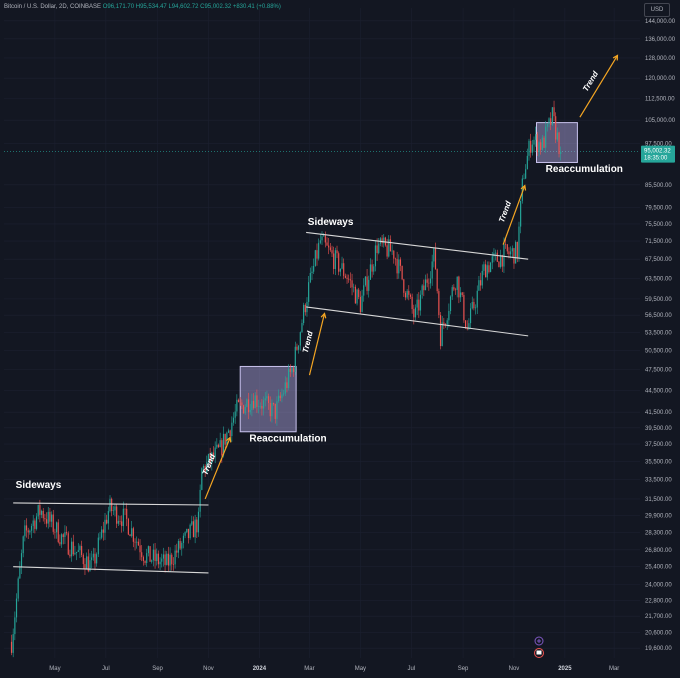  I want to click on y-tick-label: 26,800.00, so click(658, 551).